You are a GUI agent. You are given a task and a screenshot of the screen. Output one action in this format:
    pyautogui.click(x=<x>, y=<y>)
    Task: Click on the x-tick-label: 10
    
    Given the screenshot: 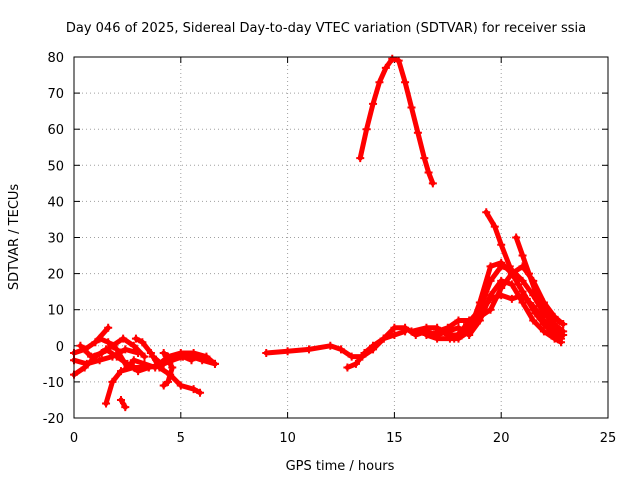 What is the action you would take?
    pyautogui.click(x=287, y=438)
    